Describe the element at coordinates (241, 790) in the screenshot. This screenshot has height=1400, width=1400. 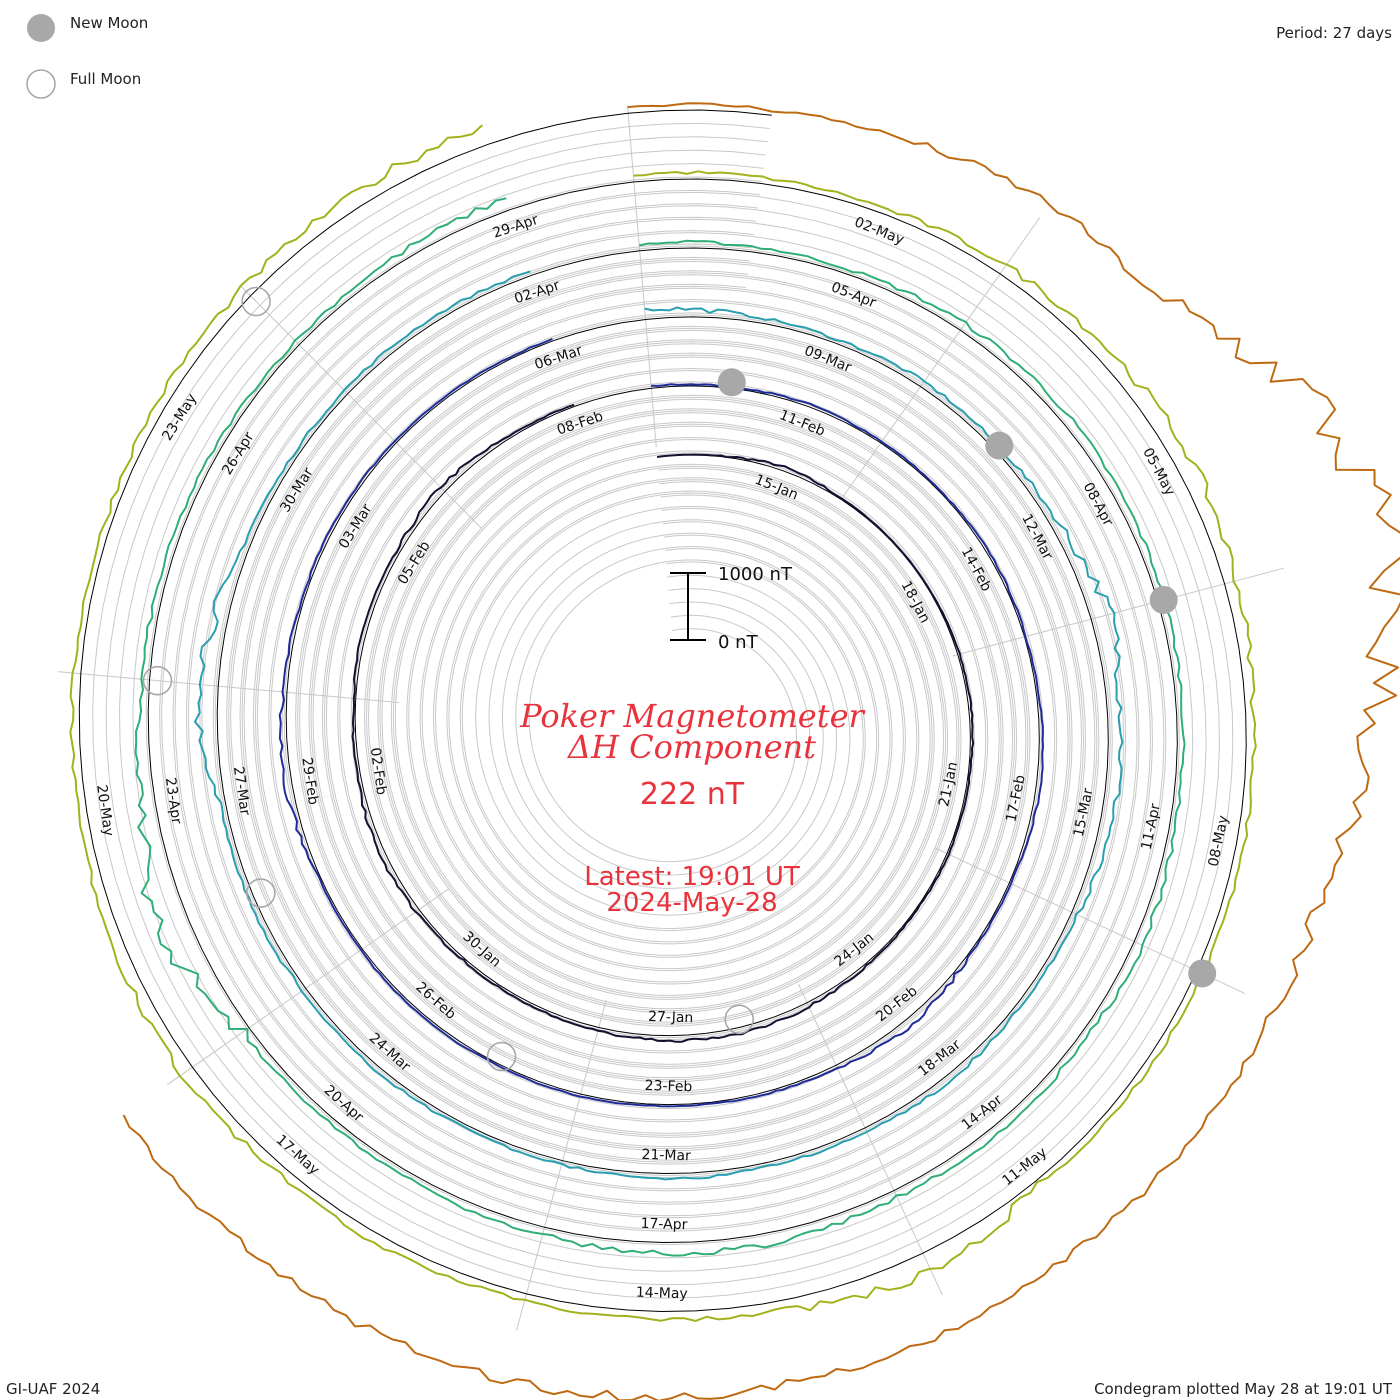
I see `date-label: 27-Mar` at that location.